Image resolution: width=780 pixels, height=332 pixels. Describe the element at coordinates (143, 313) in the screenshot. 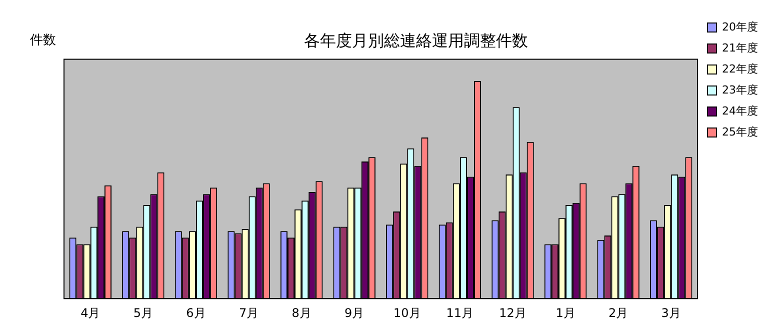

I see `x-tick-label: 5月` at that location.